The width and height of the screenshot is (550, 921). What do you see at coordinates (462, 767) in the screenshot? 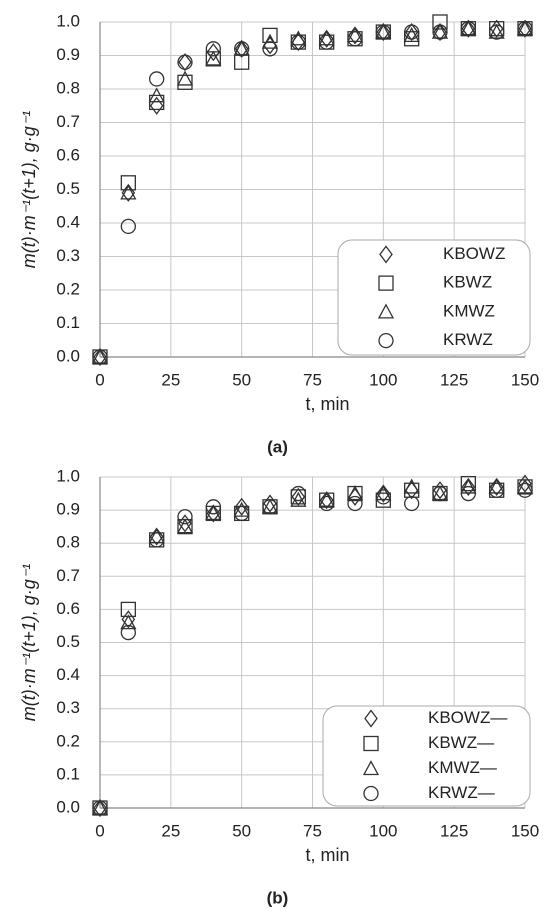
I see `legend-label: KMWZ—` at bounding box center [462, 767].